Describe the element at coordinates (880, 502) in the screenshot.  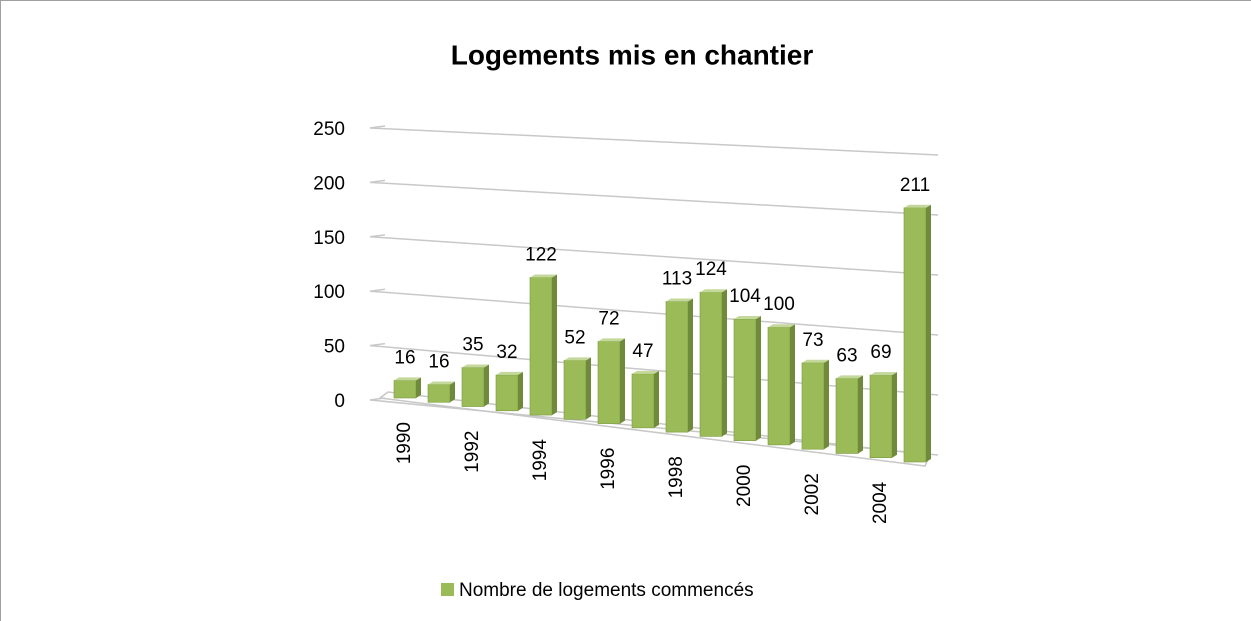
I see `x-tick-label: 2004` at that location.